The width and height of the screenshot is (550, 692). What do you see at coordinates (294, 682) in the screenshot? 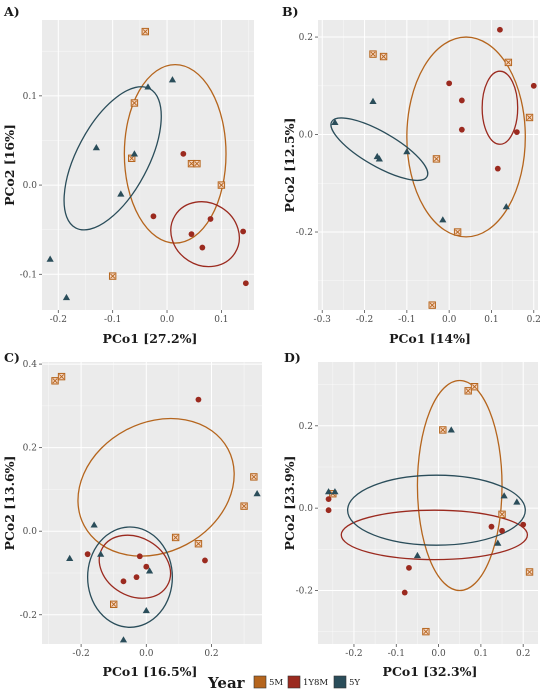
I see `legend-swatch-1y8m` at bounding box center [294, 682].